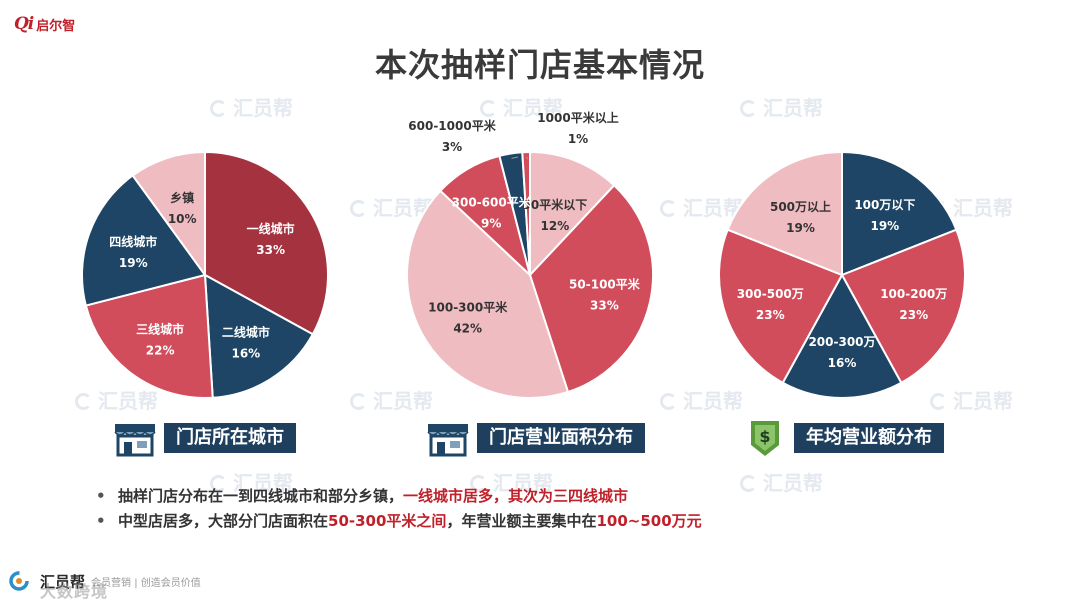 This screenshot has height=606, width=1080. Describe the element at coordinates (841, 342) in the screenshot. I see `pie-slice-label: 200-300万` at that location.